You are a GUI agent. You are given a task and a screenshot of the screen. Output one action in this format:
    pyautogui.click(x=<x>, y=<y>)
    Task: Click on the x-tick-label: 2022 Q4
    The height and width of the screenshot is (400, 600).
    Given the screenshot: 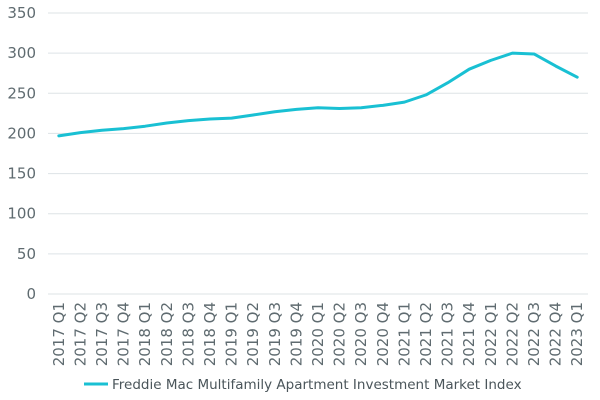 What is the action you would take?
    pyautogui.click(x=556, y=334)
    